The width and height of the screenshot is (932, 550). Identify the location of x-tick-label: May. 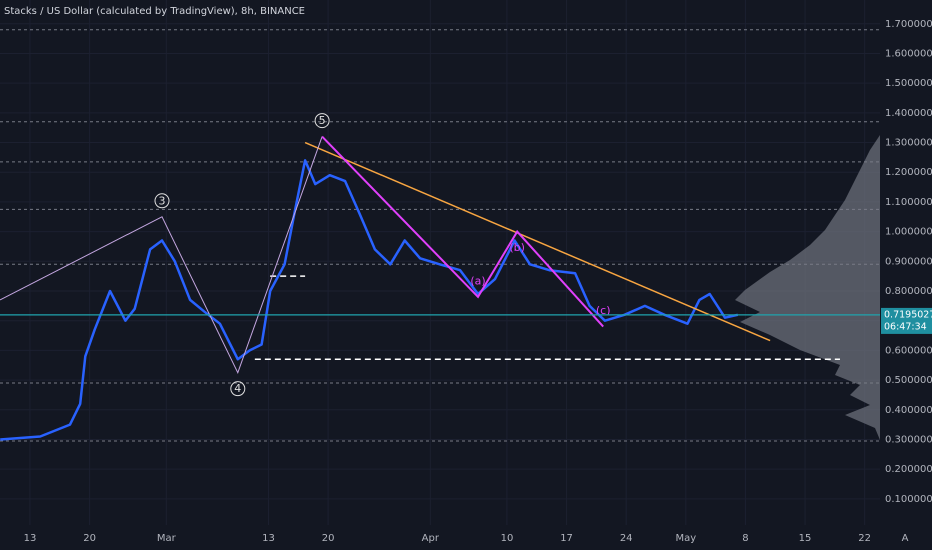
(685, 538).